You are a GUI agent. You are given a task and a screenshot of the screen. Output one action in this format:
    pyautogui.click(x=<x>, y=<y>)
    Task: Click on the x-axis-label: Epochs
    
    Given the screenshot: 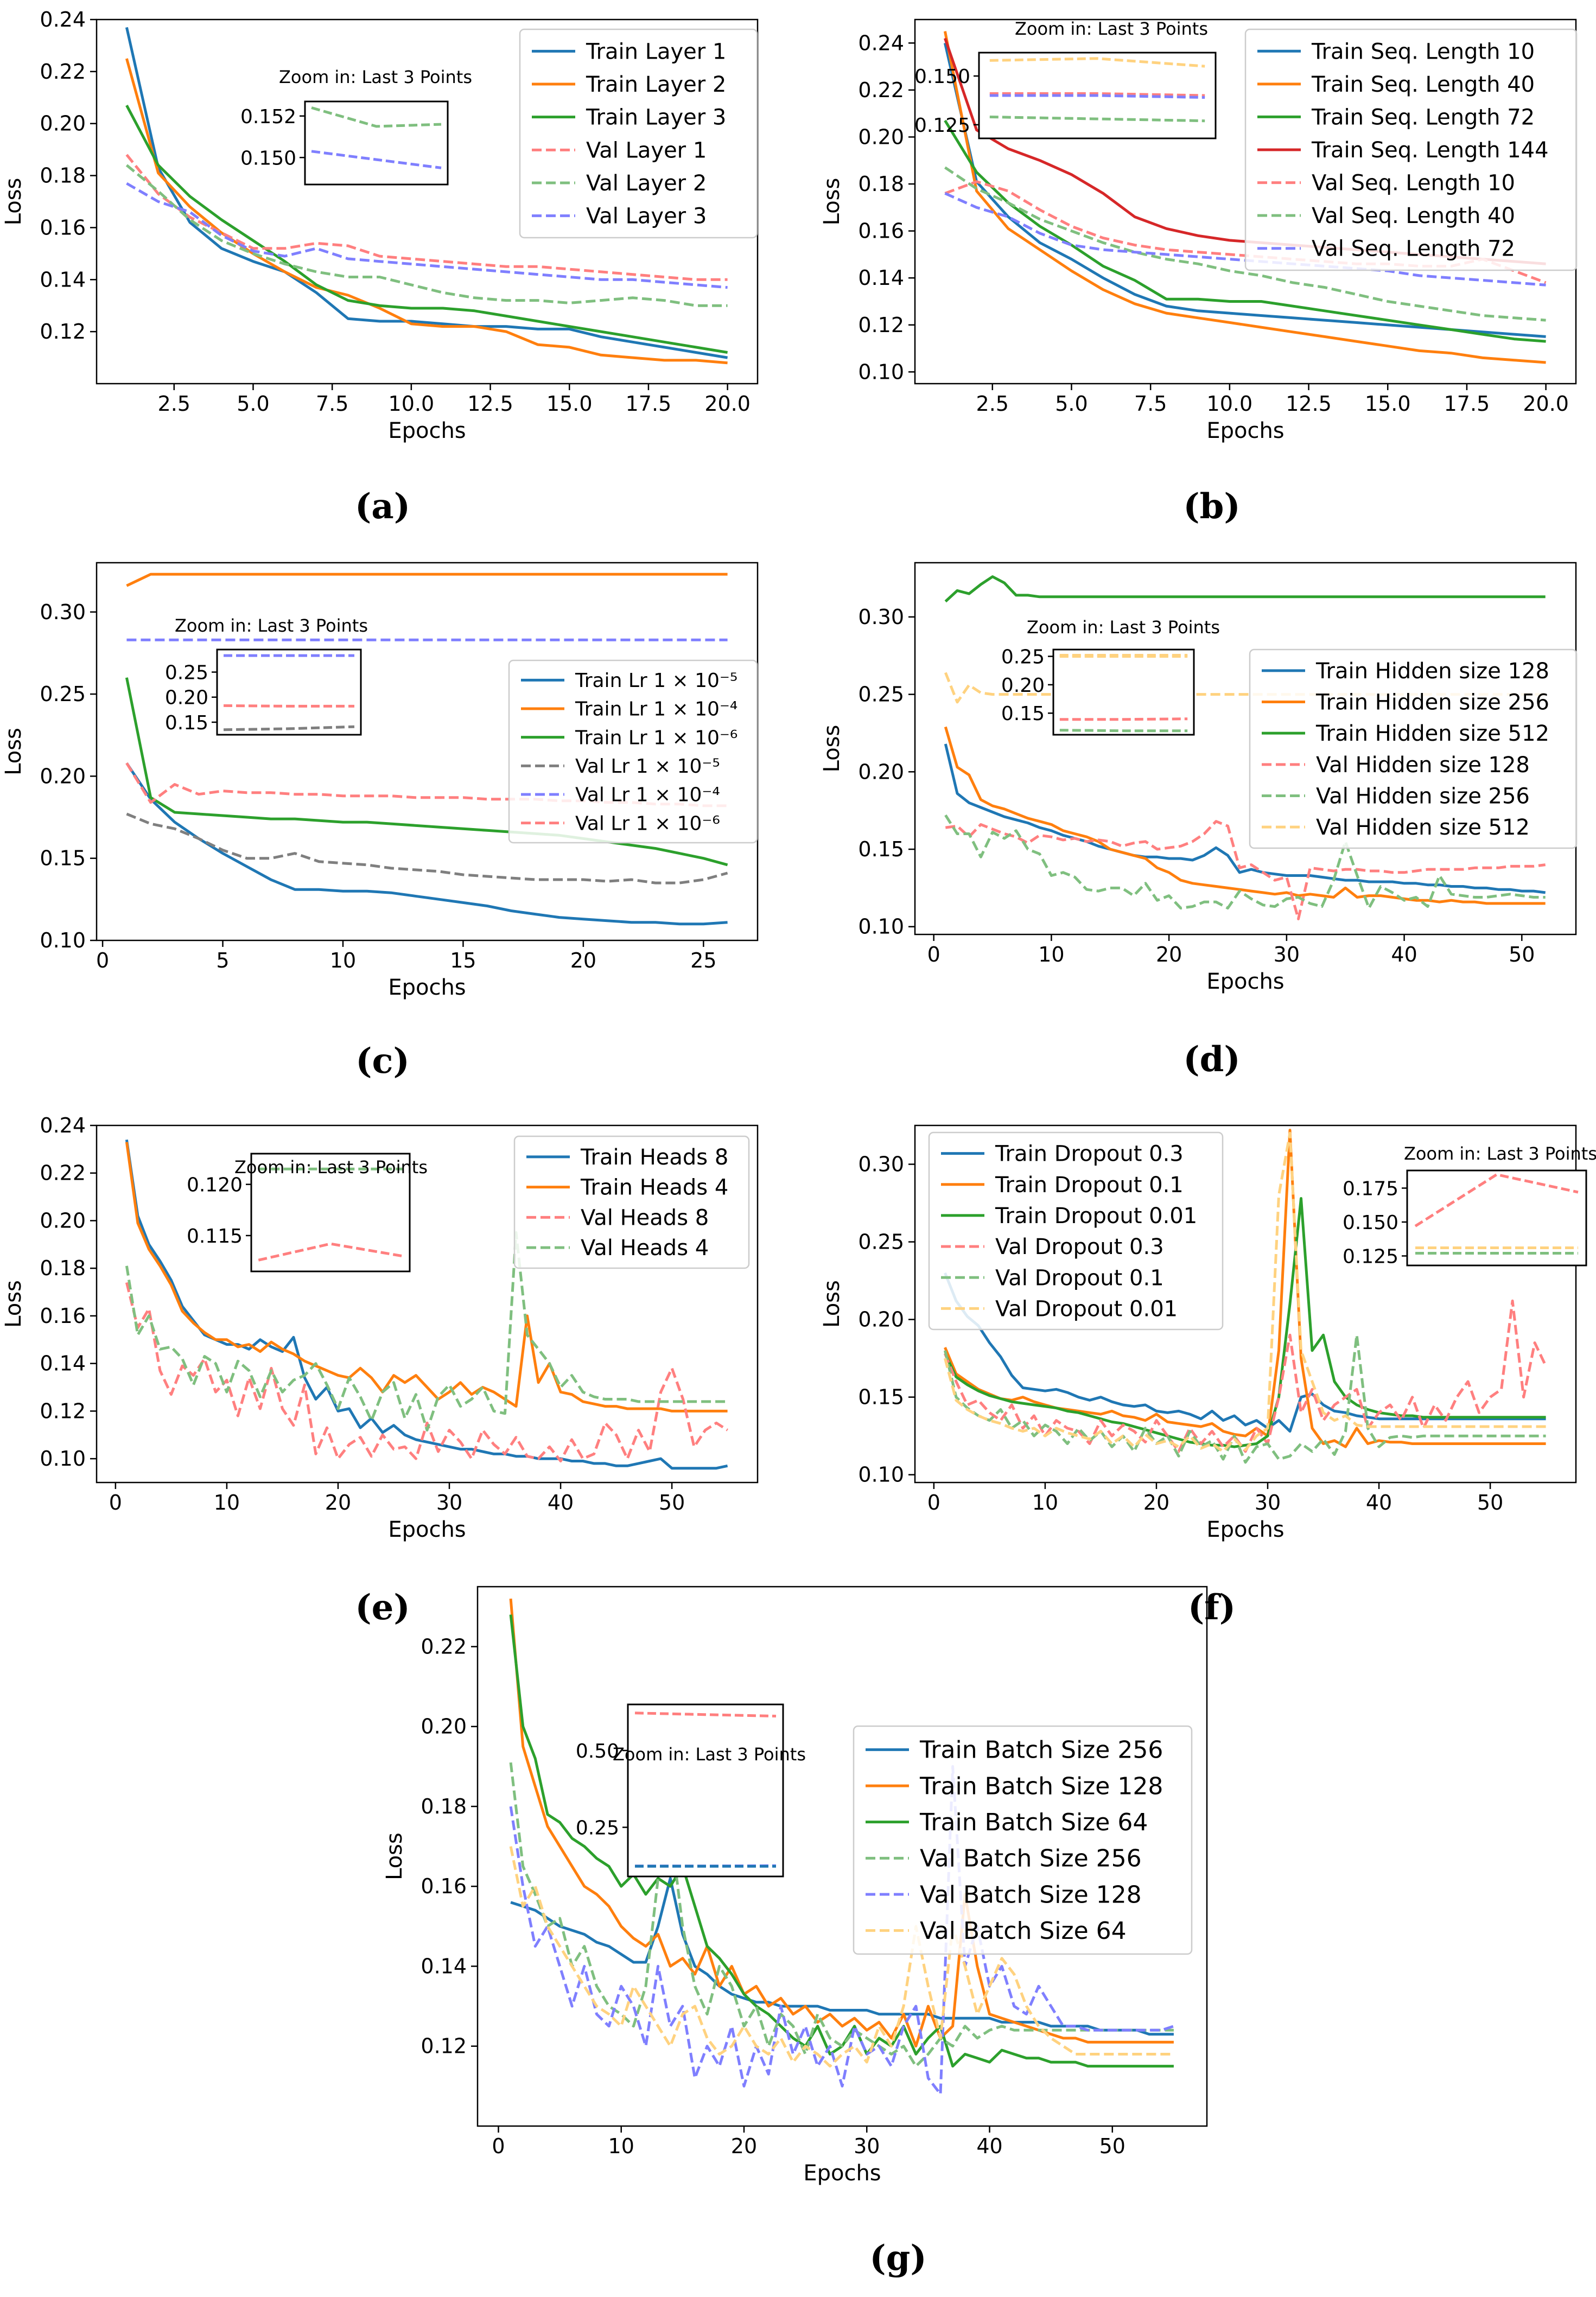 What is the action you would take?
    pyautogui.click(x=1245, y=981)
    